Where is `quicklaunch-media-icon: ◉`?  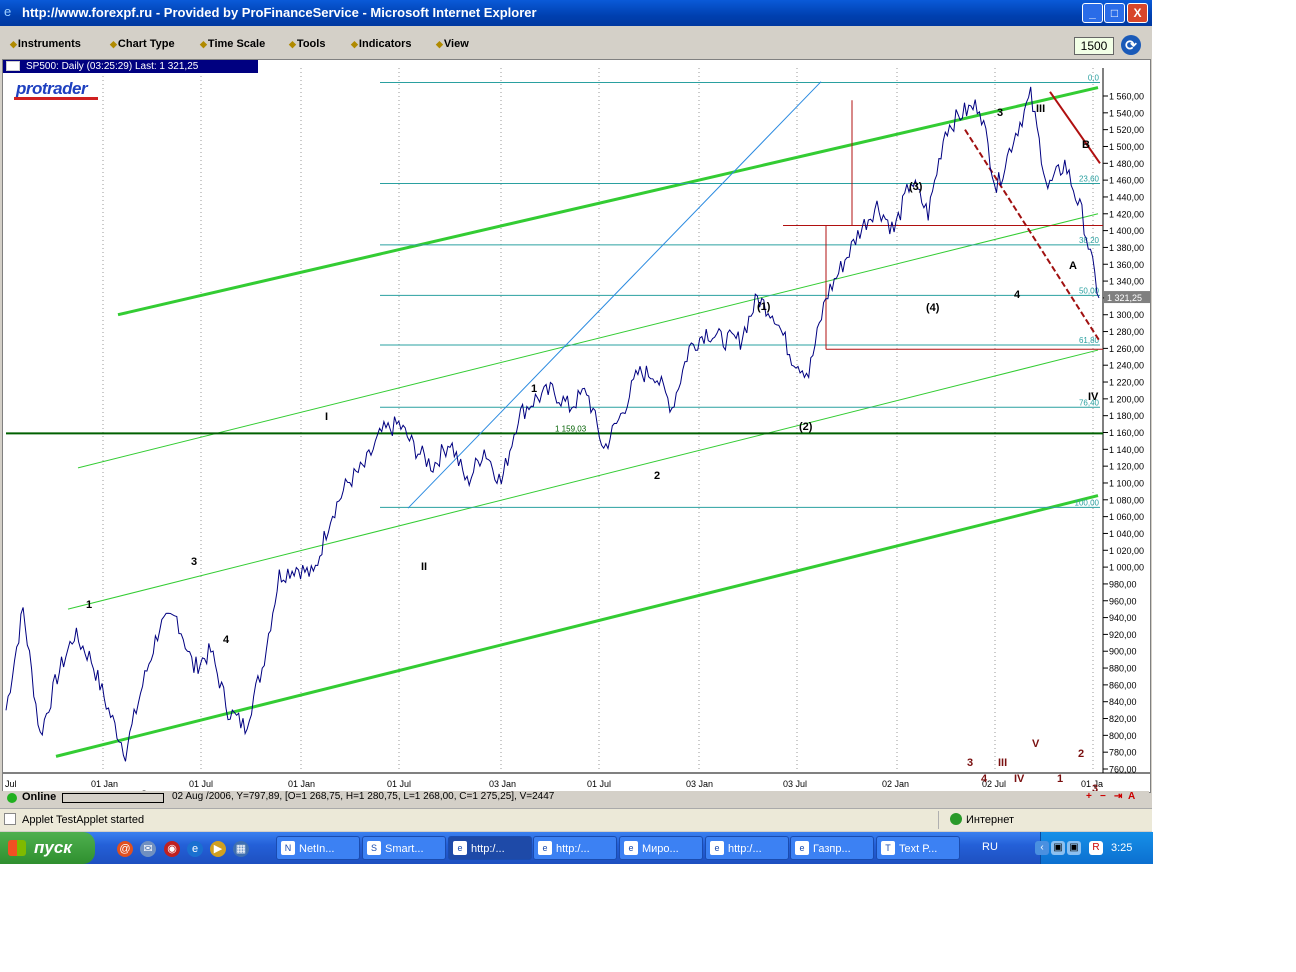
quicklaunch-media-icon: ◉ is located at coordinates (172, 849).